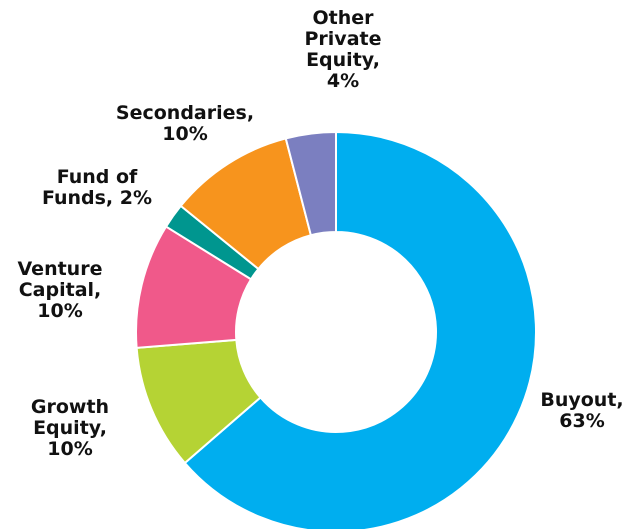  I want to click on slice-label: Fund of Funds, 2%, so click(97, 188).